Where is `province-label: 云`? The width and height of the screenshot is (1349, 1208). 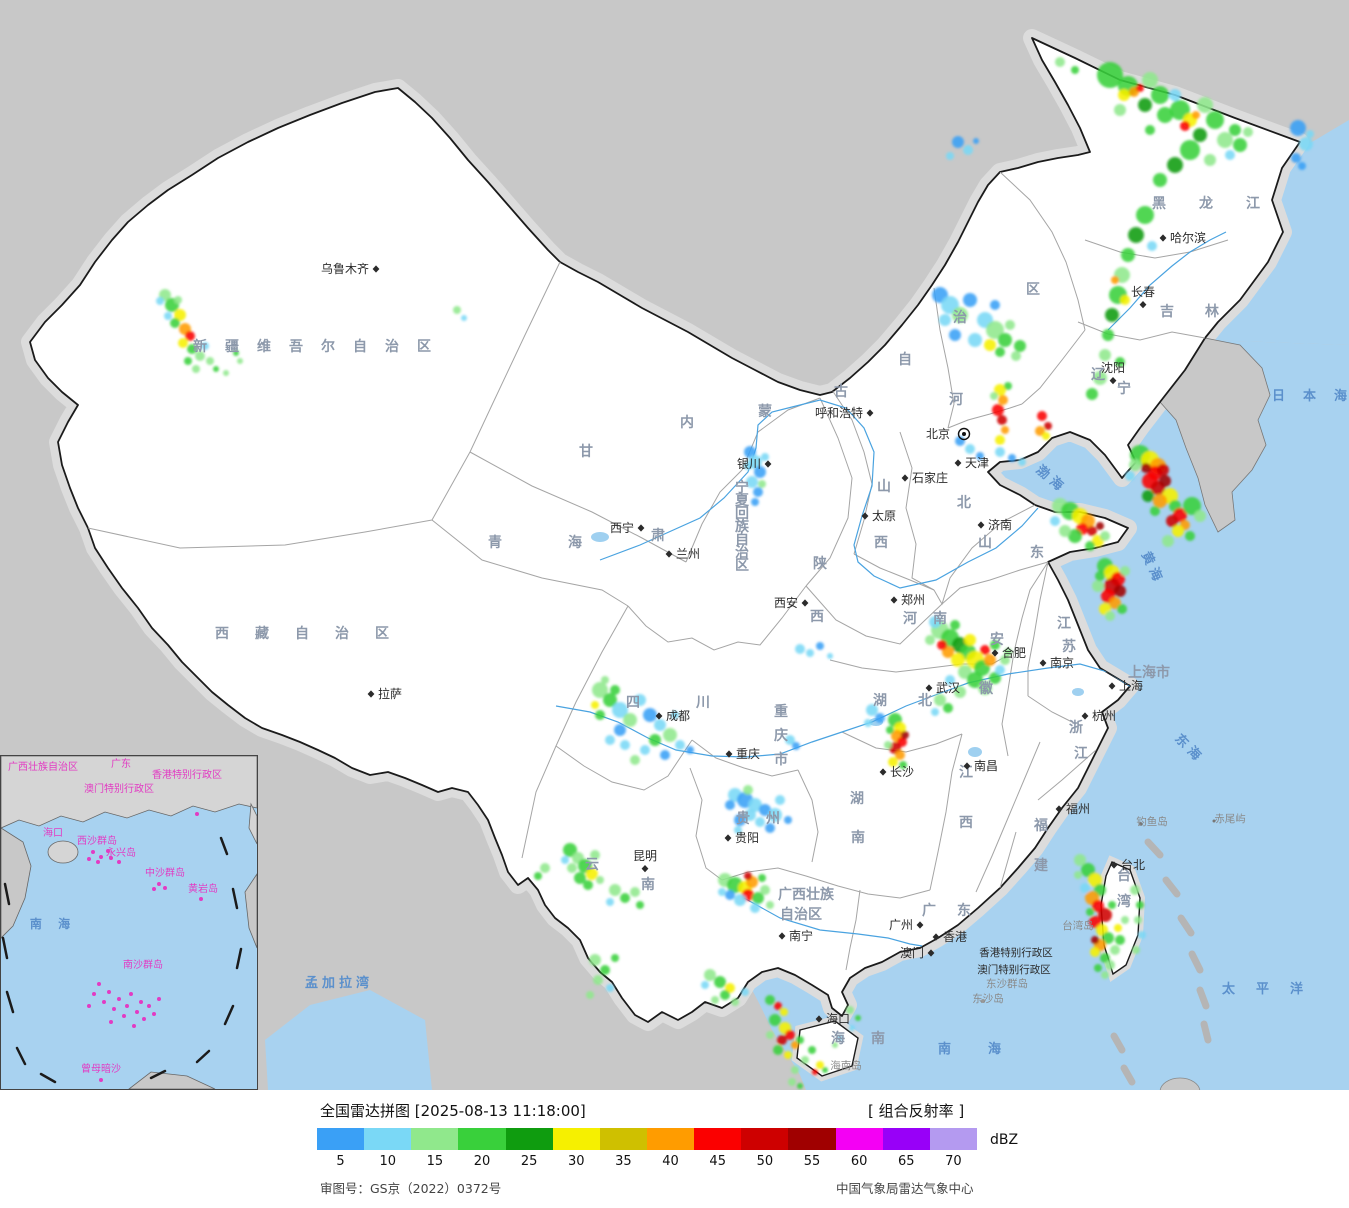 province-label: 云 is located at coordinates (592, 865).